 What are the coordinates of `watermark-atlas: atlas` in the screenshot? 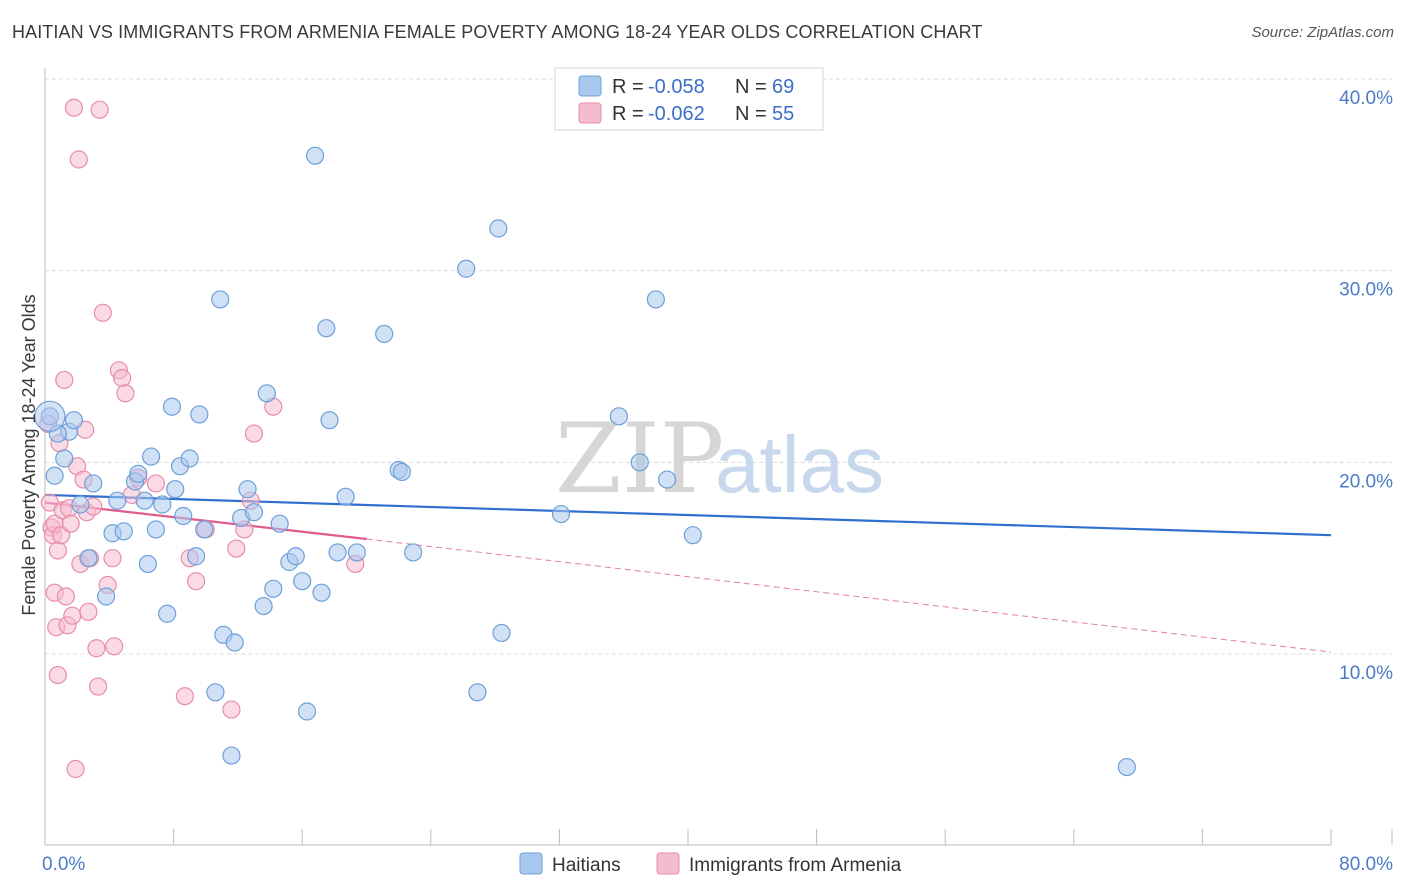 It's located at (799, 464).